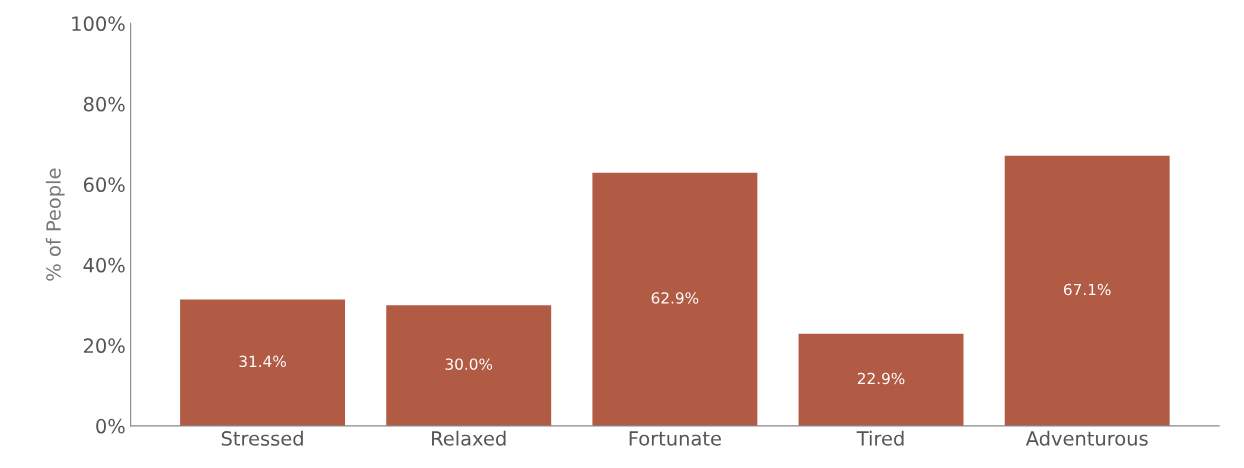 This screenshot has width=1244, height=468. I want to click on y-tick-label: 100%, so click(98, 24).